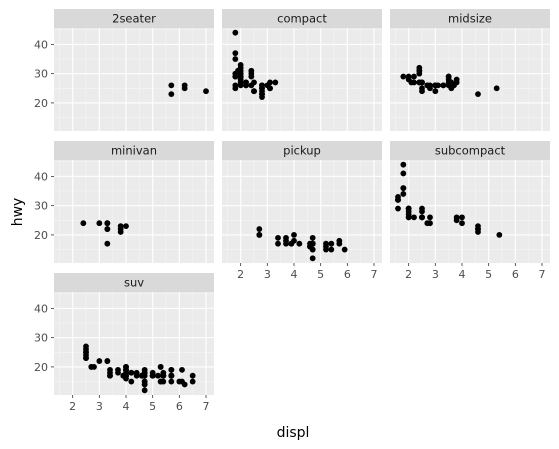  I want to click on x-tick-label: 7, so click(542, 274).